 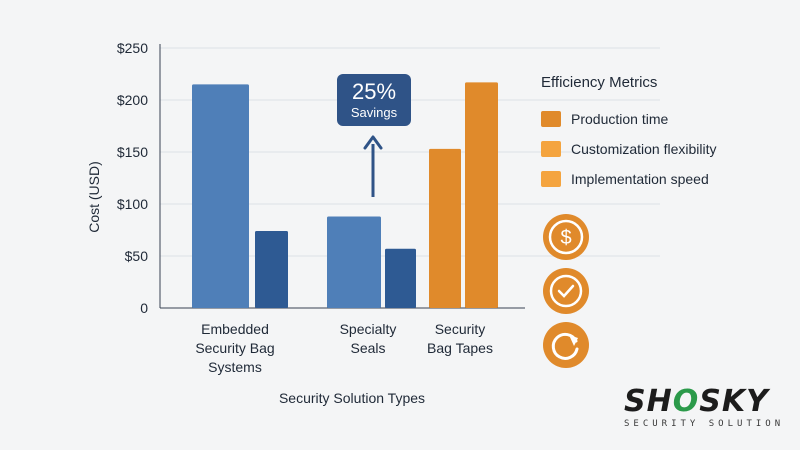 What do you see at coordinates (374, 91) in the screenshot?
I see `savings-value: 25%` at bounding box center [374, 91].